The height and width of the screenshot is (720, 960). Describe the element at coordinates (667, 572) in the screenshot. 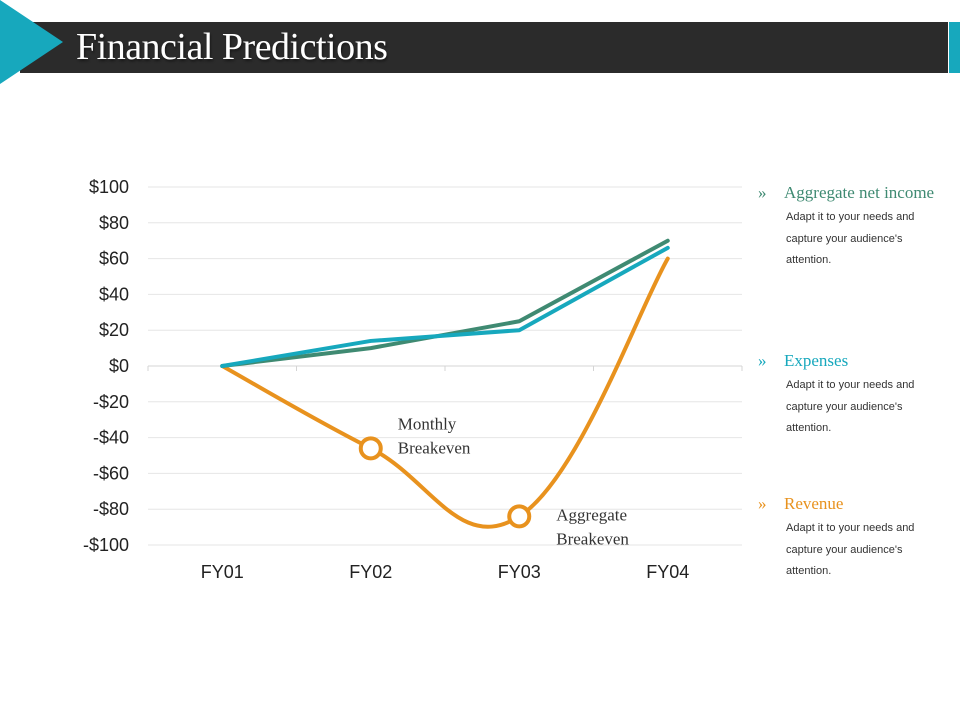

I see `x-tick-label: FY04` at that location.